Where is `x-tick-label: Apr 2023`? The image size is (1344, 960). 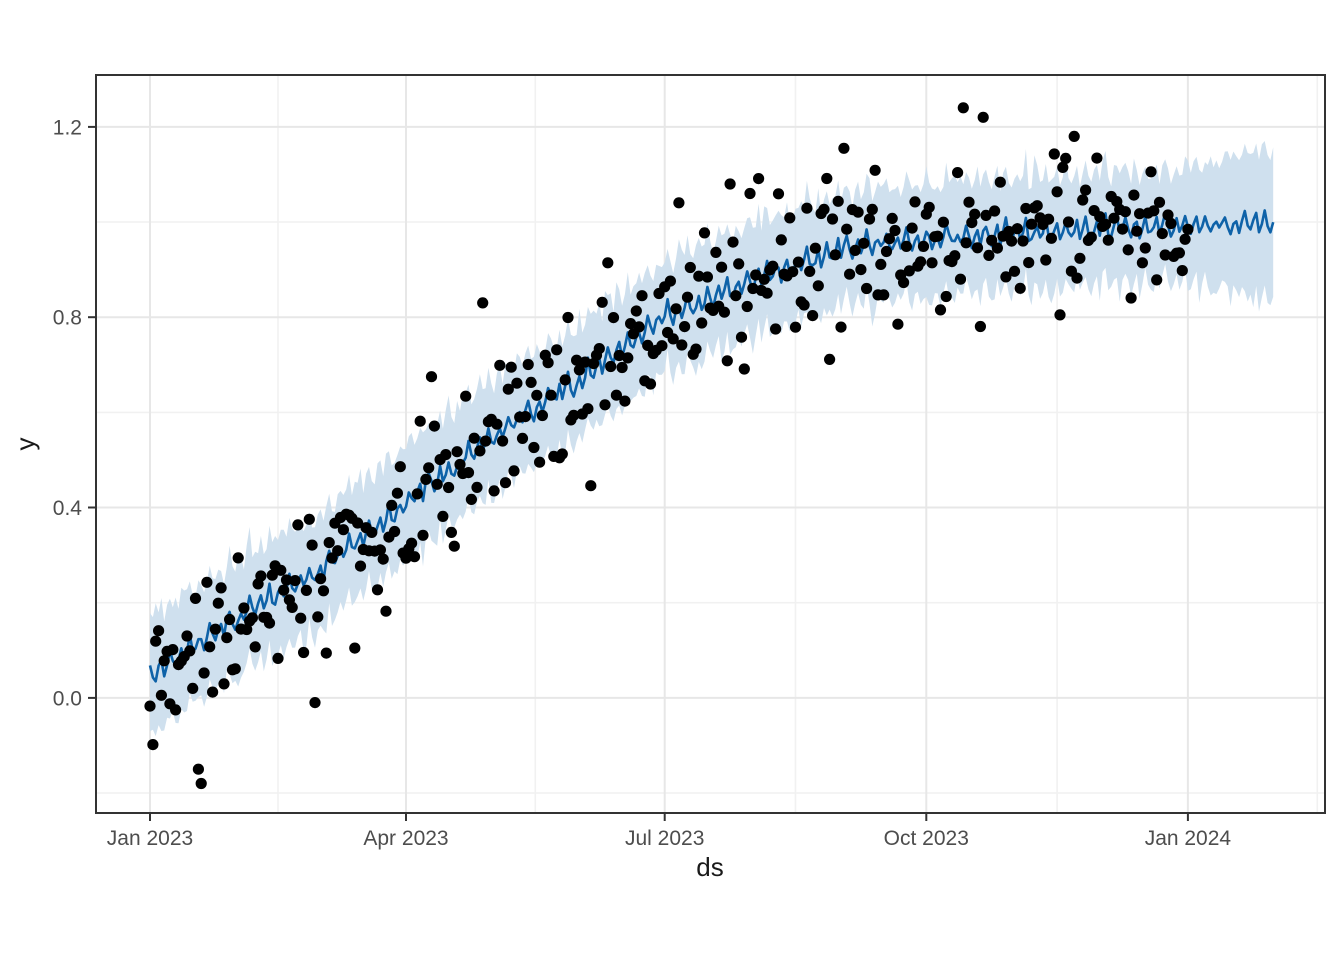 x-tick-label: Apr 2023 is located at coordinates (405, 838).